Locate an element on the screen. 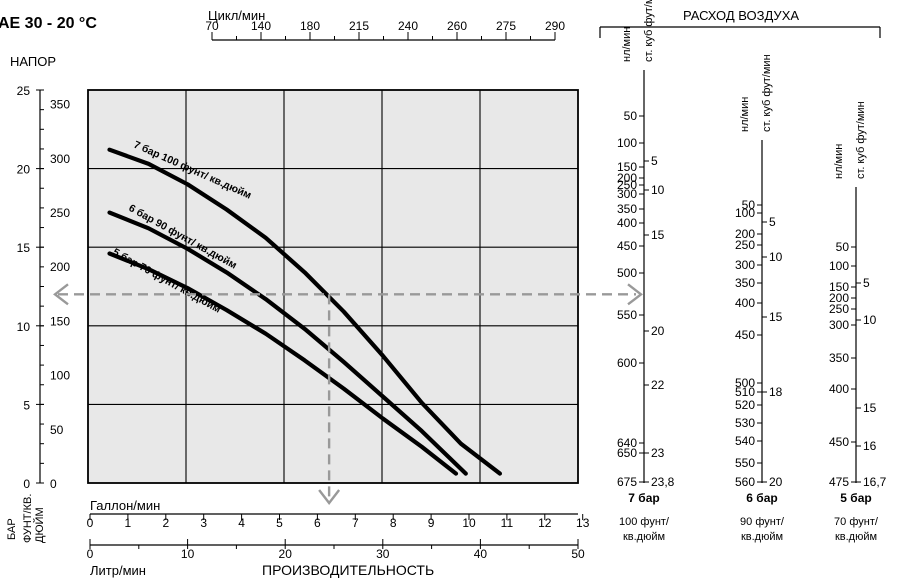  liters-axis-label: Литр/мин is located at coordinates (118, 570).